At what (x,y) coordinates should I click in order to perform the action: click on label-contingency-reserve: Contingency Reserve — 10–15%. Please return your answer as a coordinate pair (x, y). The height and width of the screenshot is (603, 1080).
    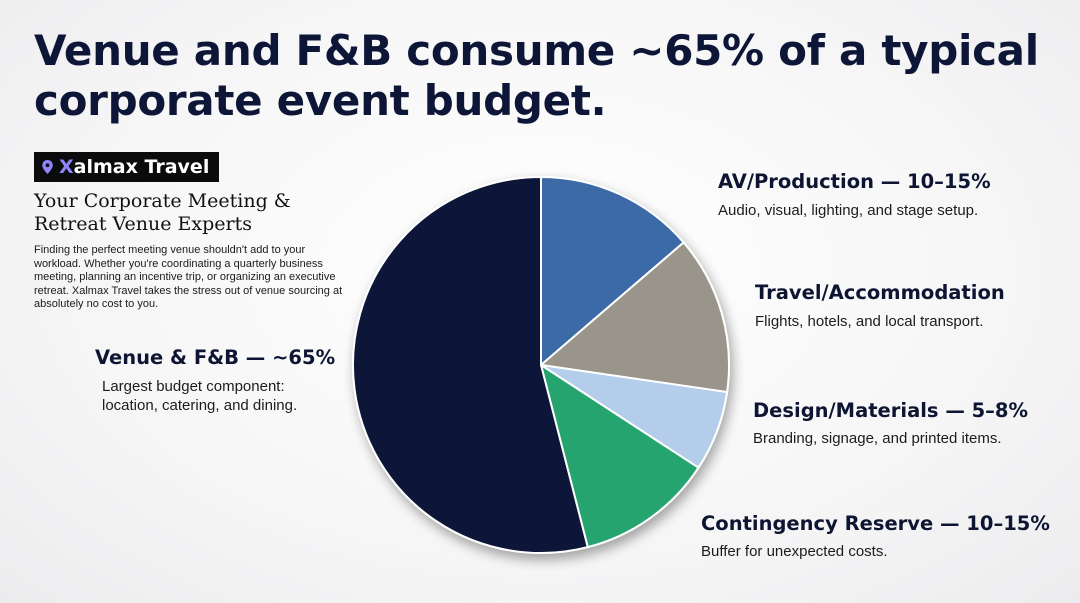
    Looking at the image, I should click on (875, 523).